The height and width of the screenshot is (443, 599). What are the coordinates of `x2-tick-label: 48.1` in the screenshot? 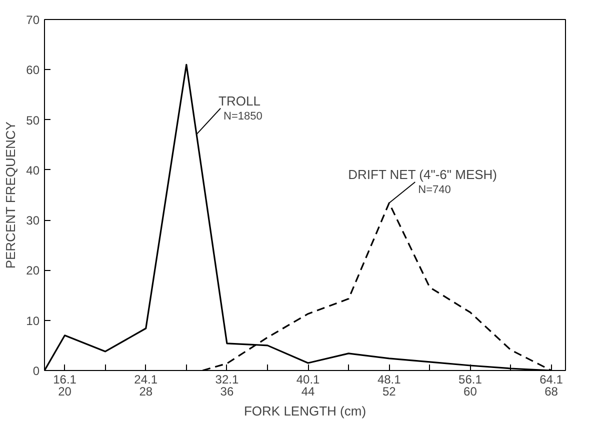 It's located at (389, 379).